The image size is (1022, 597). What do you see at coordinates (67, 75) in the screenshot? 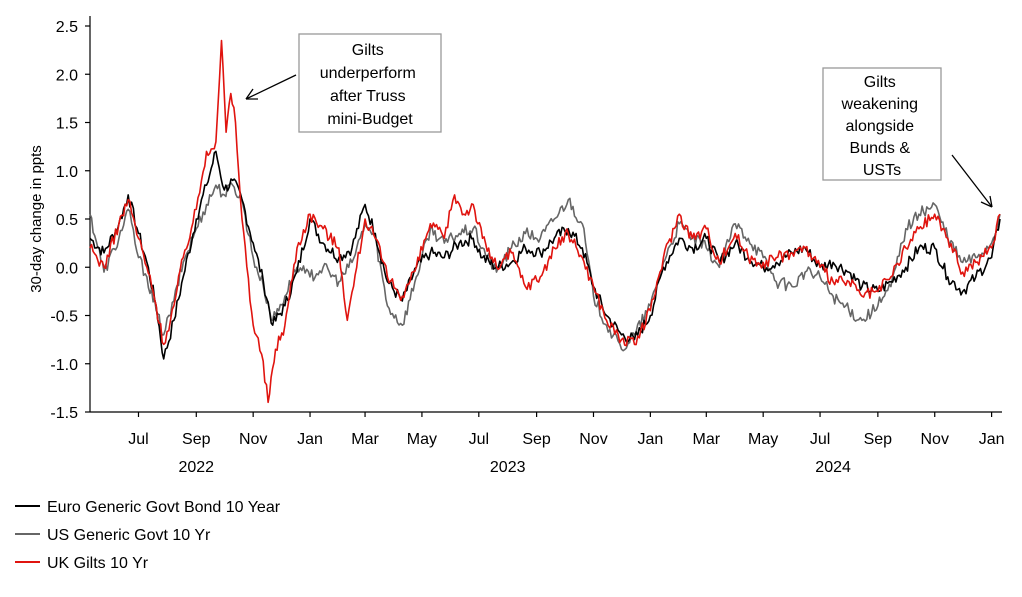
I see `y-tick-label: 2.0` at bounding box center [67, 75].